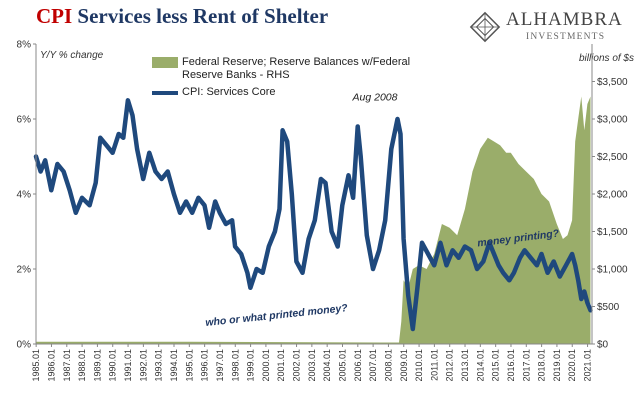 This screenshot has width=641, height=401. What do you see at coordinates (143, 365) in the screenshot?
I see `x-tick-label: 1992.01` at bounding box center [143, 365].